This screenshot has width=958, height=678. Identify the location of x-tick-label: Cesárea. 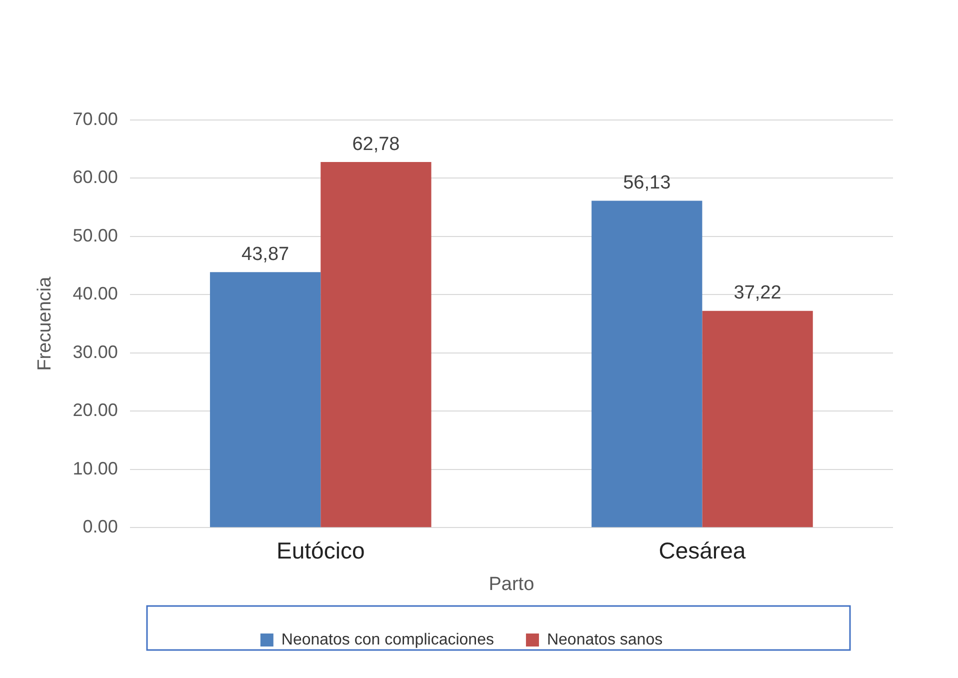
(702, 551).